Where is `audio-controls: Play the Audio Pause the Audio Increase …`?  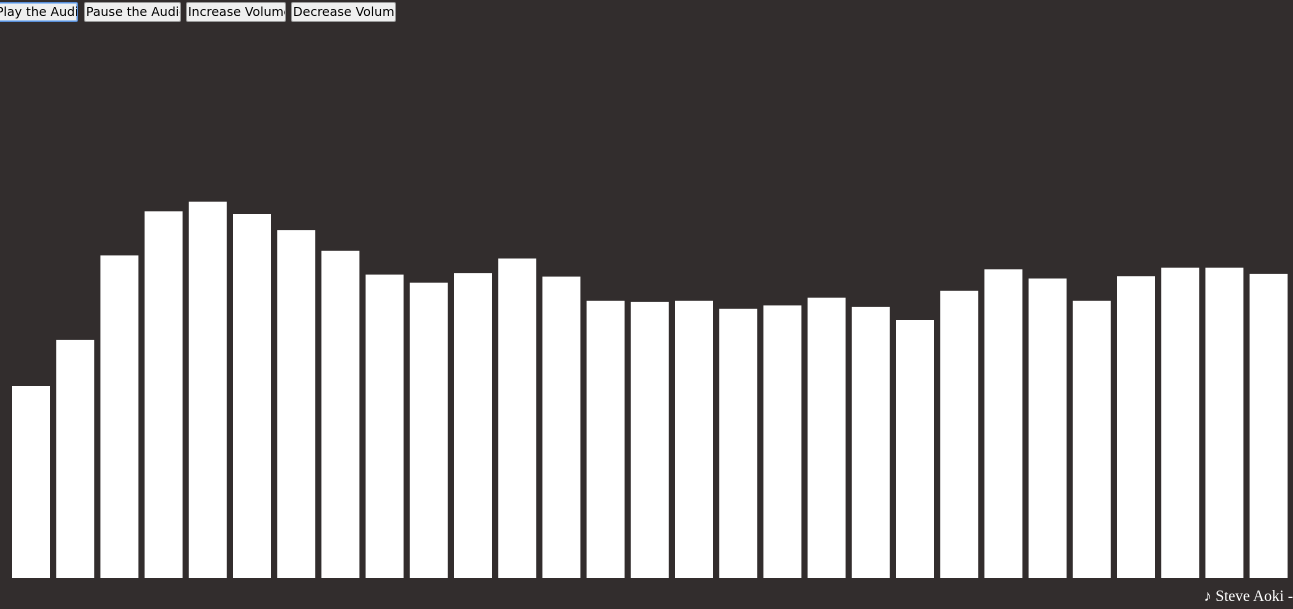
audio-controls: Play the Audio Pause the Audio Increase … is located at coordinates (646, 12).